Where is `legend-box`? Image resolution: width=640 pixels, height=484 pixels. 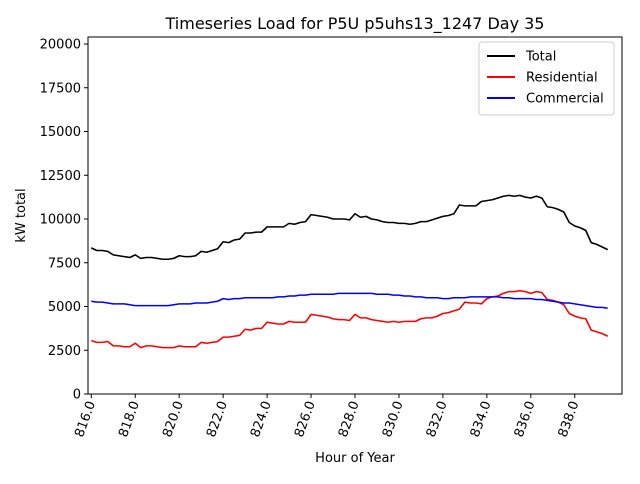 legend-box is located at coordinates (546, 78).